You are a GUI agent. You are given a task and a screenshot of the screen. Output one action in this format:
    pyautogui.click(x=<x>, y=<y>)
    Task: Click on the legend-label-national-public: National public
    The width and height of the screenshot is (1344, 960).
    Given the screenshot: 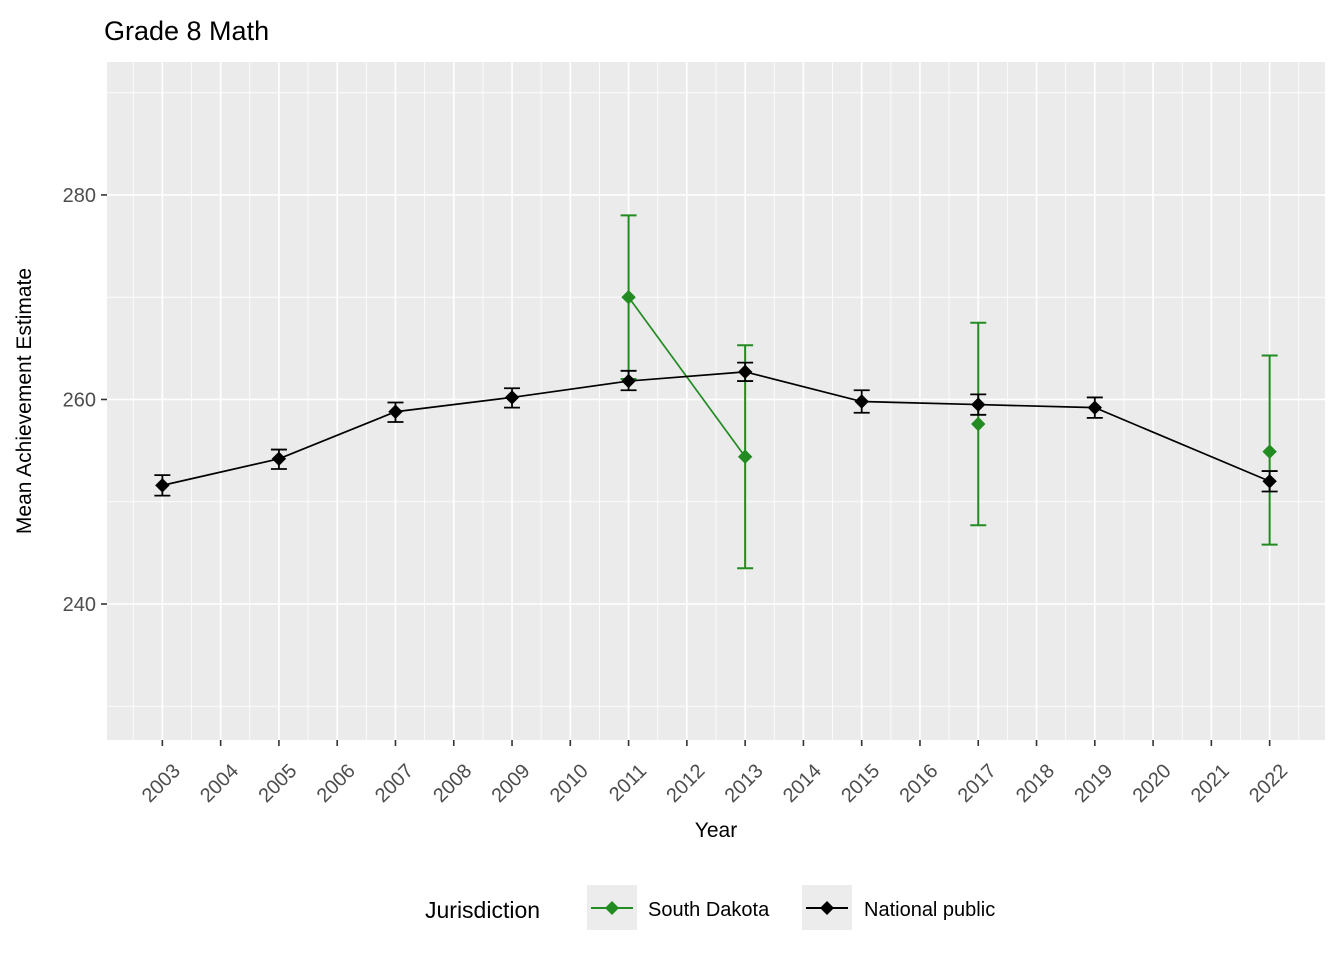 What is the action you would take?
    pyautogui.click(x=929, y=910)
    